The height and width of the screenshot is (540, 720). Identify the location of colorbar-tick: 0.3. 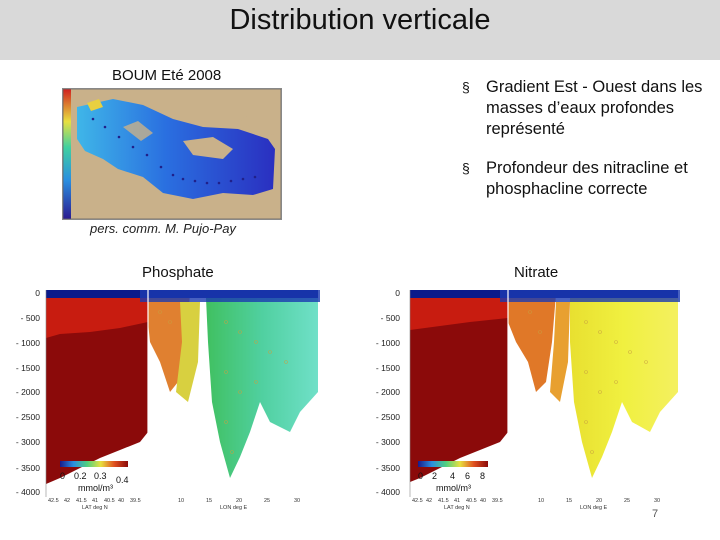
(100, 476).